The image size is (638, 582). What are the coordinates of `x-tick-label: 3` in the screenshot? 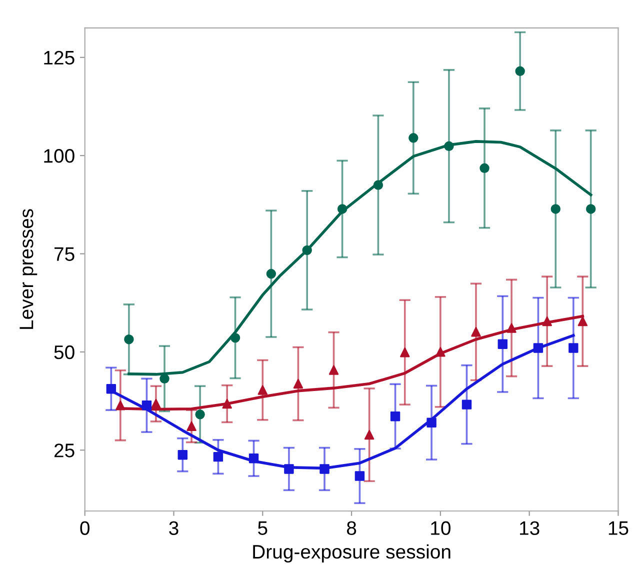 It's located at (173, 528).